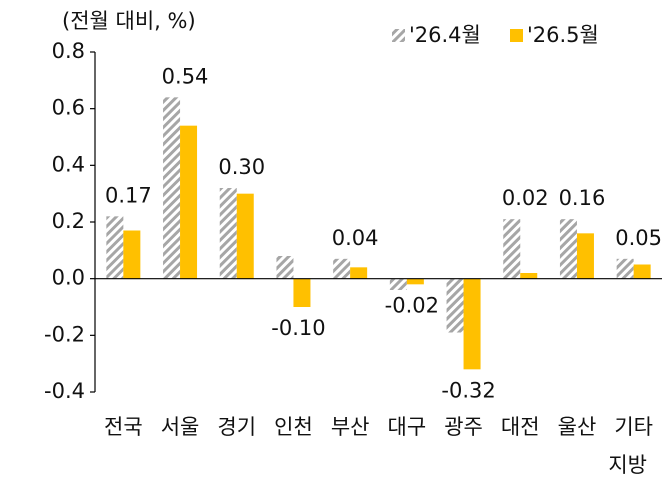 This screenshot has height=492, width=672. Describe the element at coordinates (241, 167) in the screenshot. I see `value-label: 0.30` at that location.